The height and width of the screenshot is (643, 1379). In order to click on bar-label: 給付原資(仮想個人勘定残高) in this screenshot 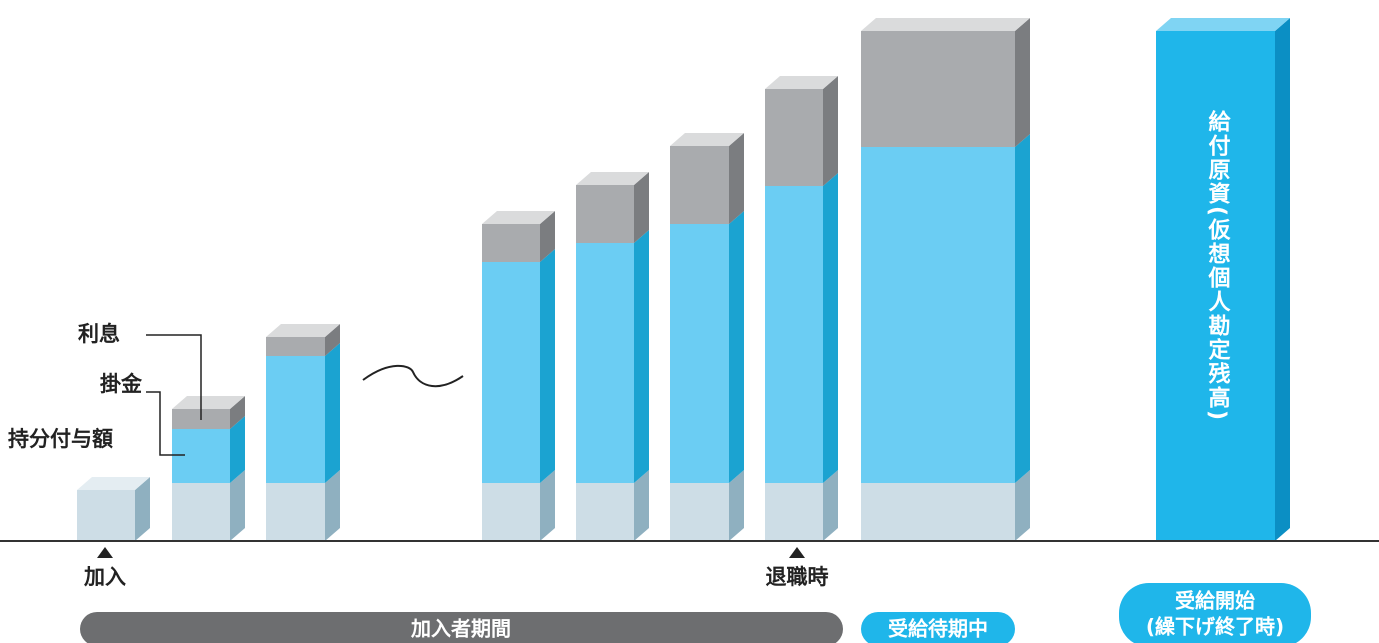, I will do `click(1218, 265)`.